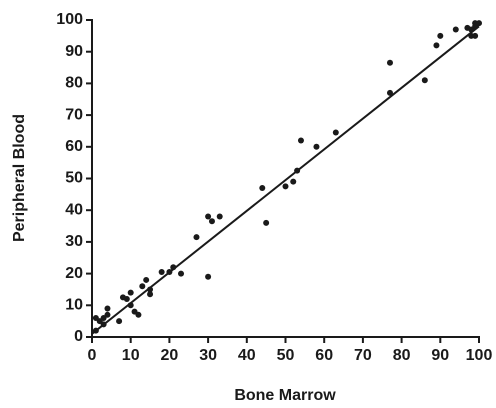 The height and width of the screenshot is (408, 496). I want to click on y-axis-label: Peripheral Blood, so click(19, 178).